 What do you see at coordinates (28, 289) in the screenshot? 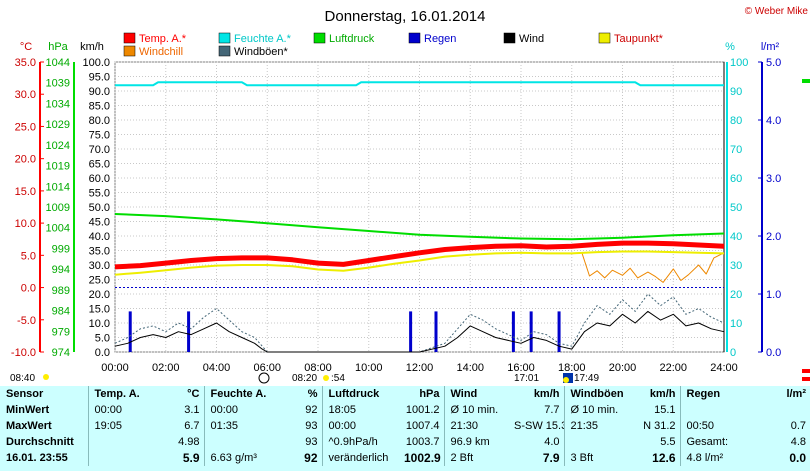
I see `temp-tick-label: 0.0` at bounding box center [28, 289].